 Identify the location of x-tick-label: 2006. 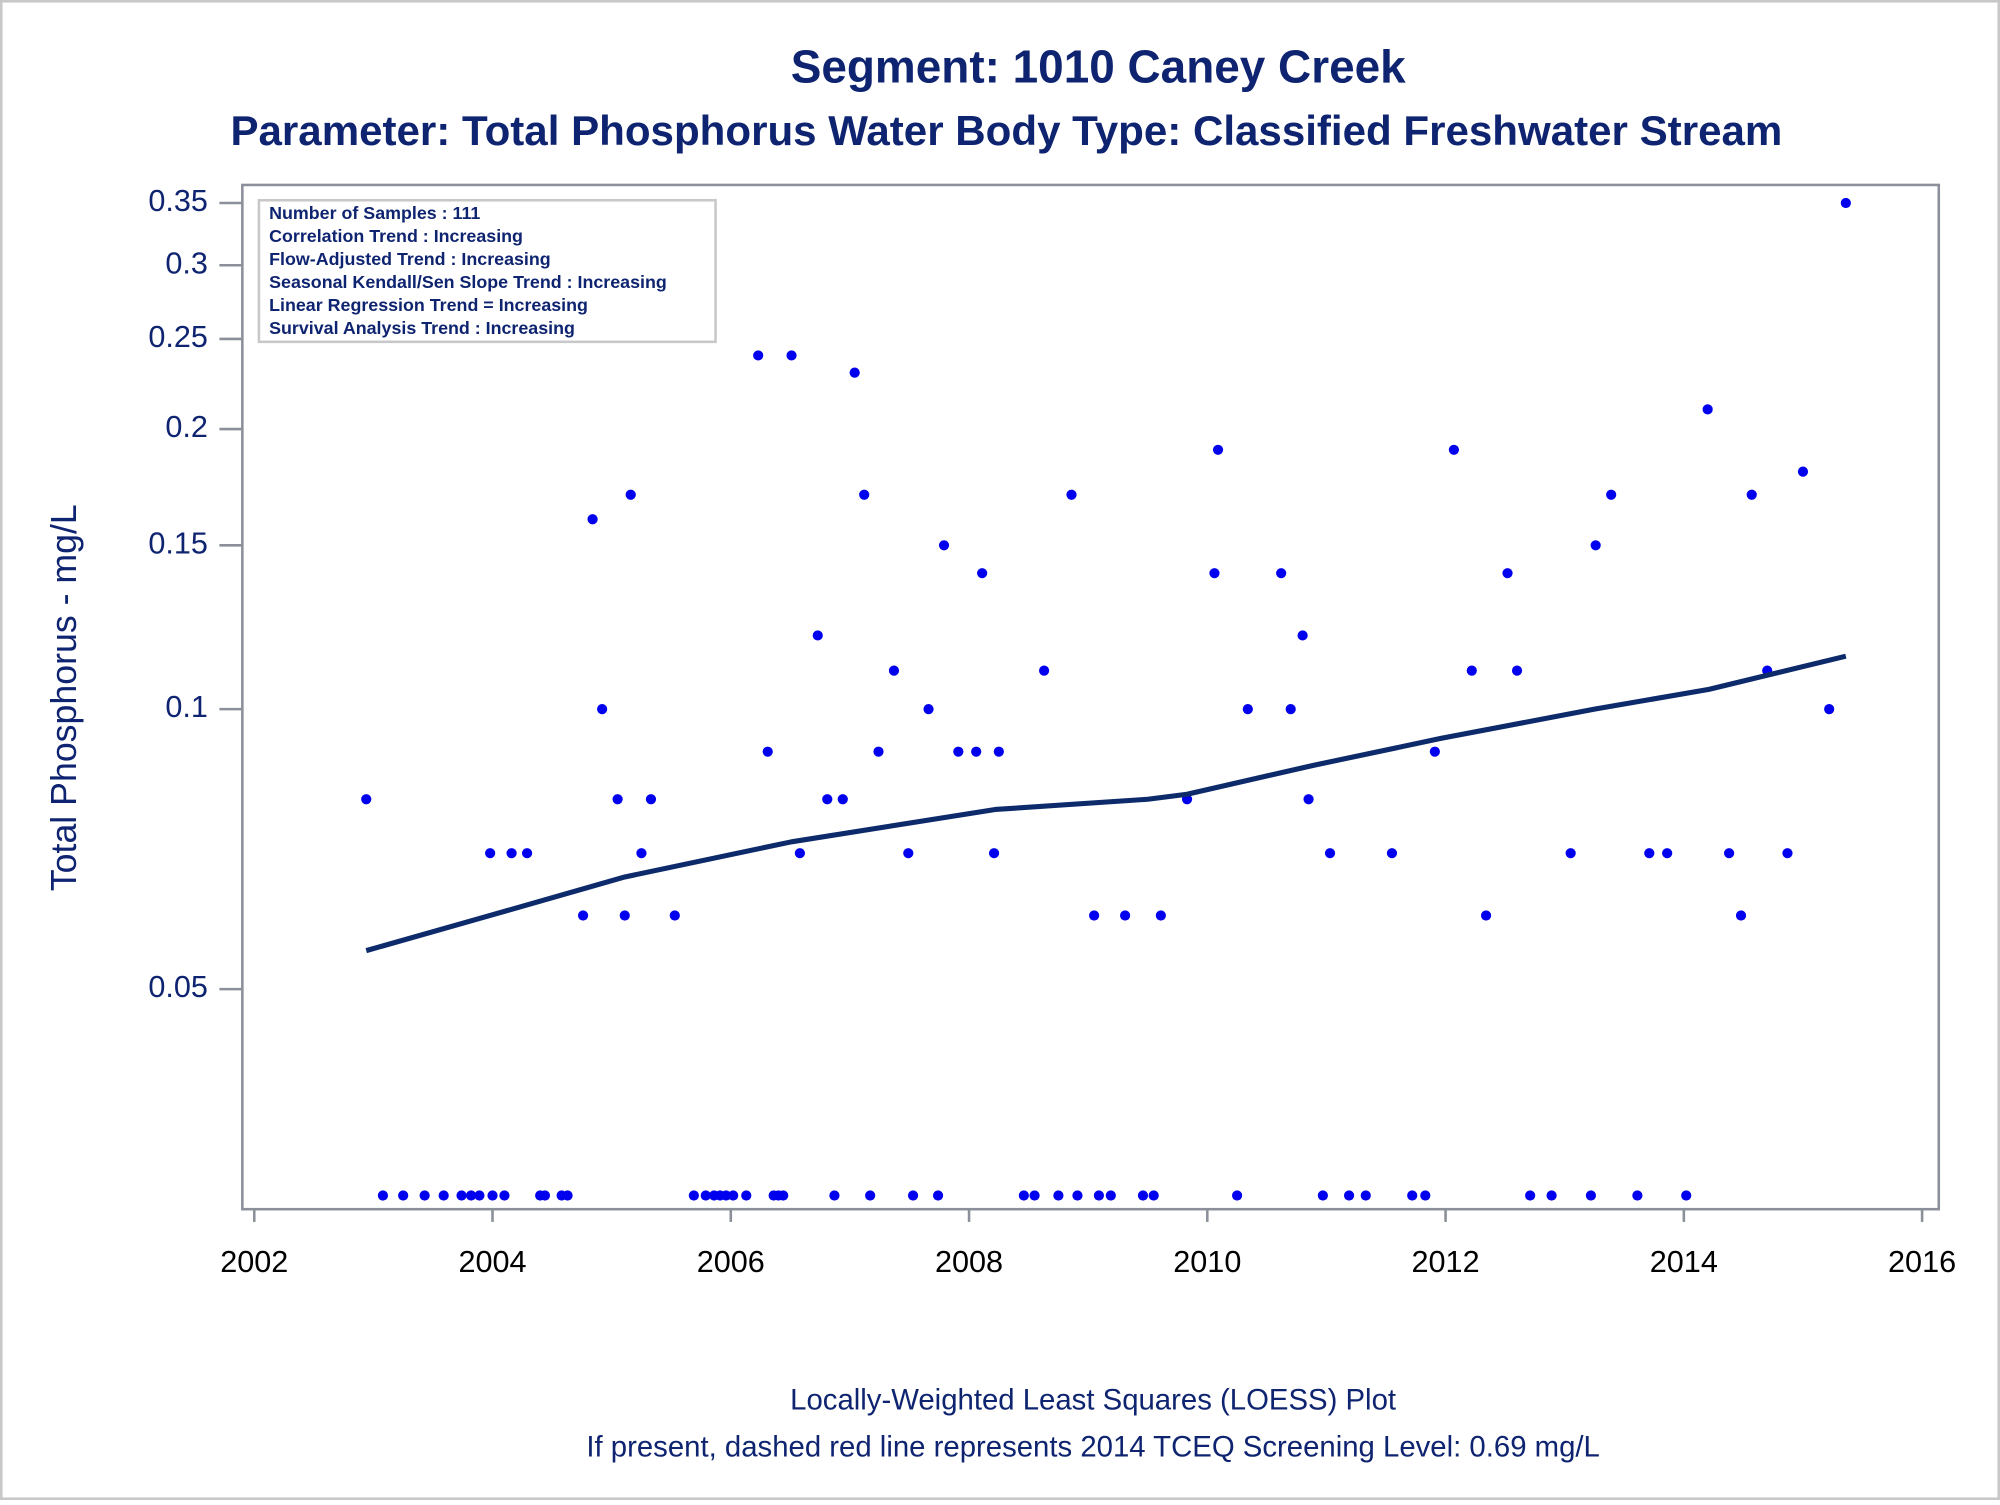
(731, 1262).